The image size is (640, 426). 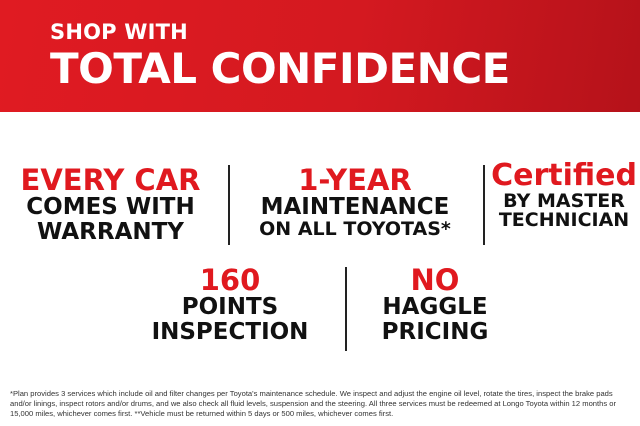 What do you see at coordinates (355, 207) in the screenshot?
I see `feature-line: MAINTENANCE` at bounding box center [355, 207].